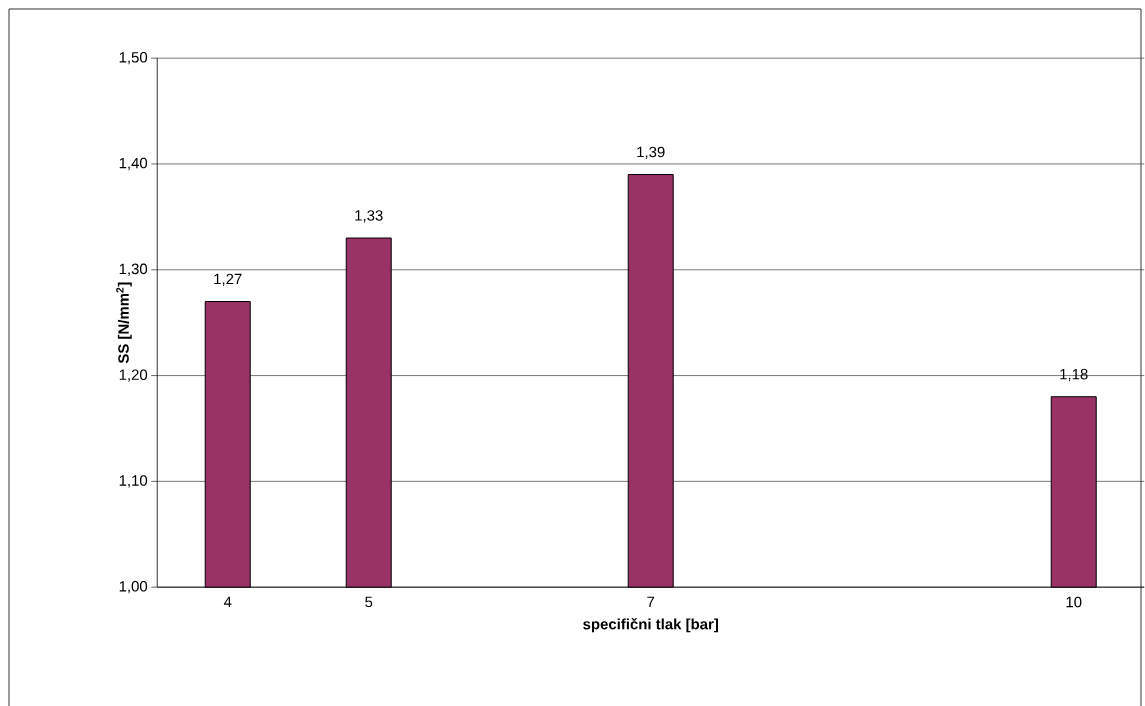  What do you see at coordinates (651, 601) in the screenshot?
I see `x-tick-label: 7` at bounding box center [651, 601].